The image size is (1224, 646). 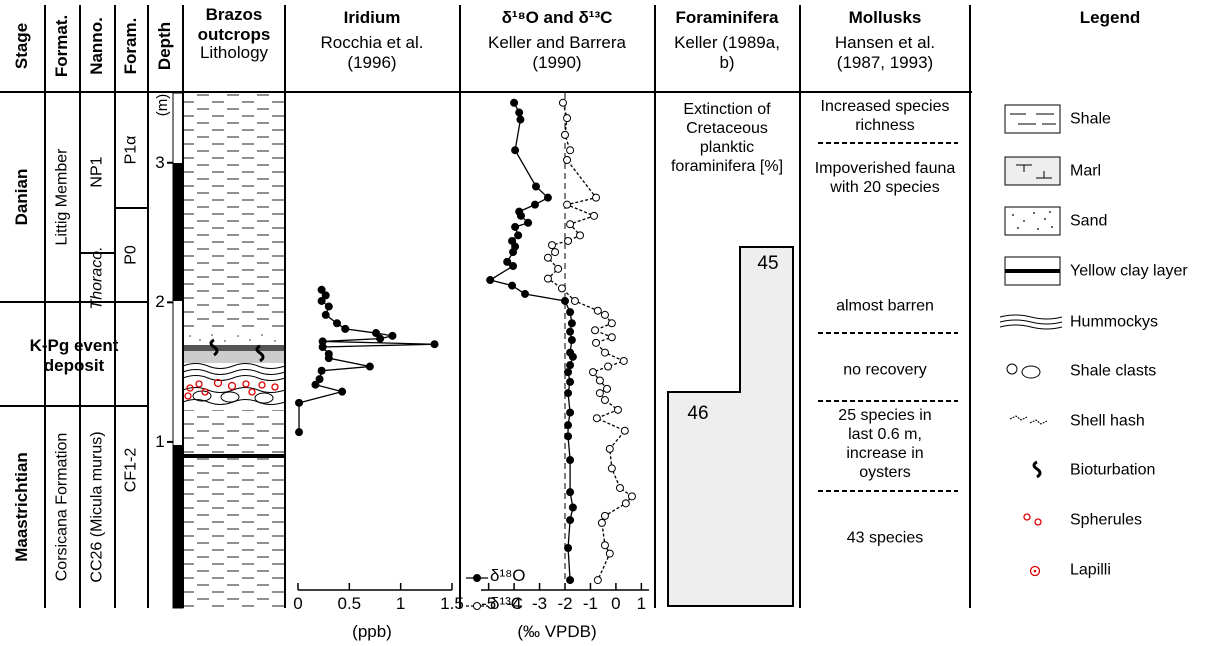 I want to click on nanno-zone: Thoraco., so click(x=97, y=278).